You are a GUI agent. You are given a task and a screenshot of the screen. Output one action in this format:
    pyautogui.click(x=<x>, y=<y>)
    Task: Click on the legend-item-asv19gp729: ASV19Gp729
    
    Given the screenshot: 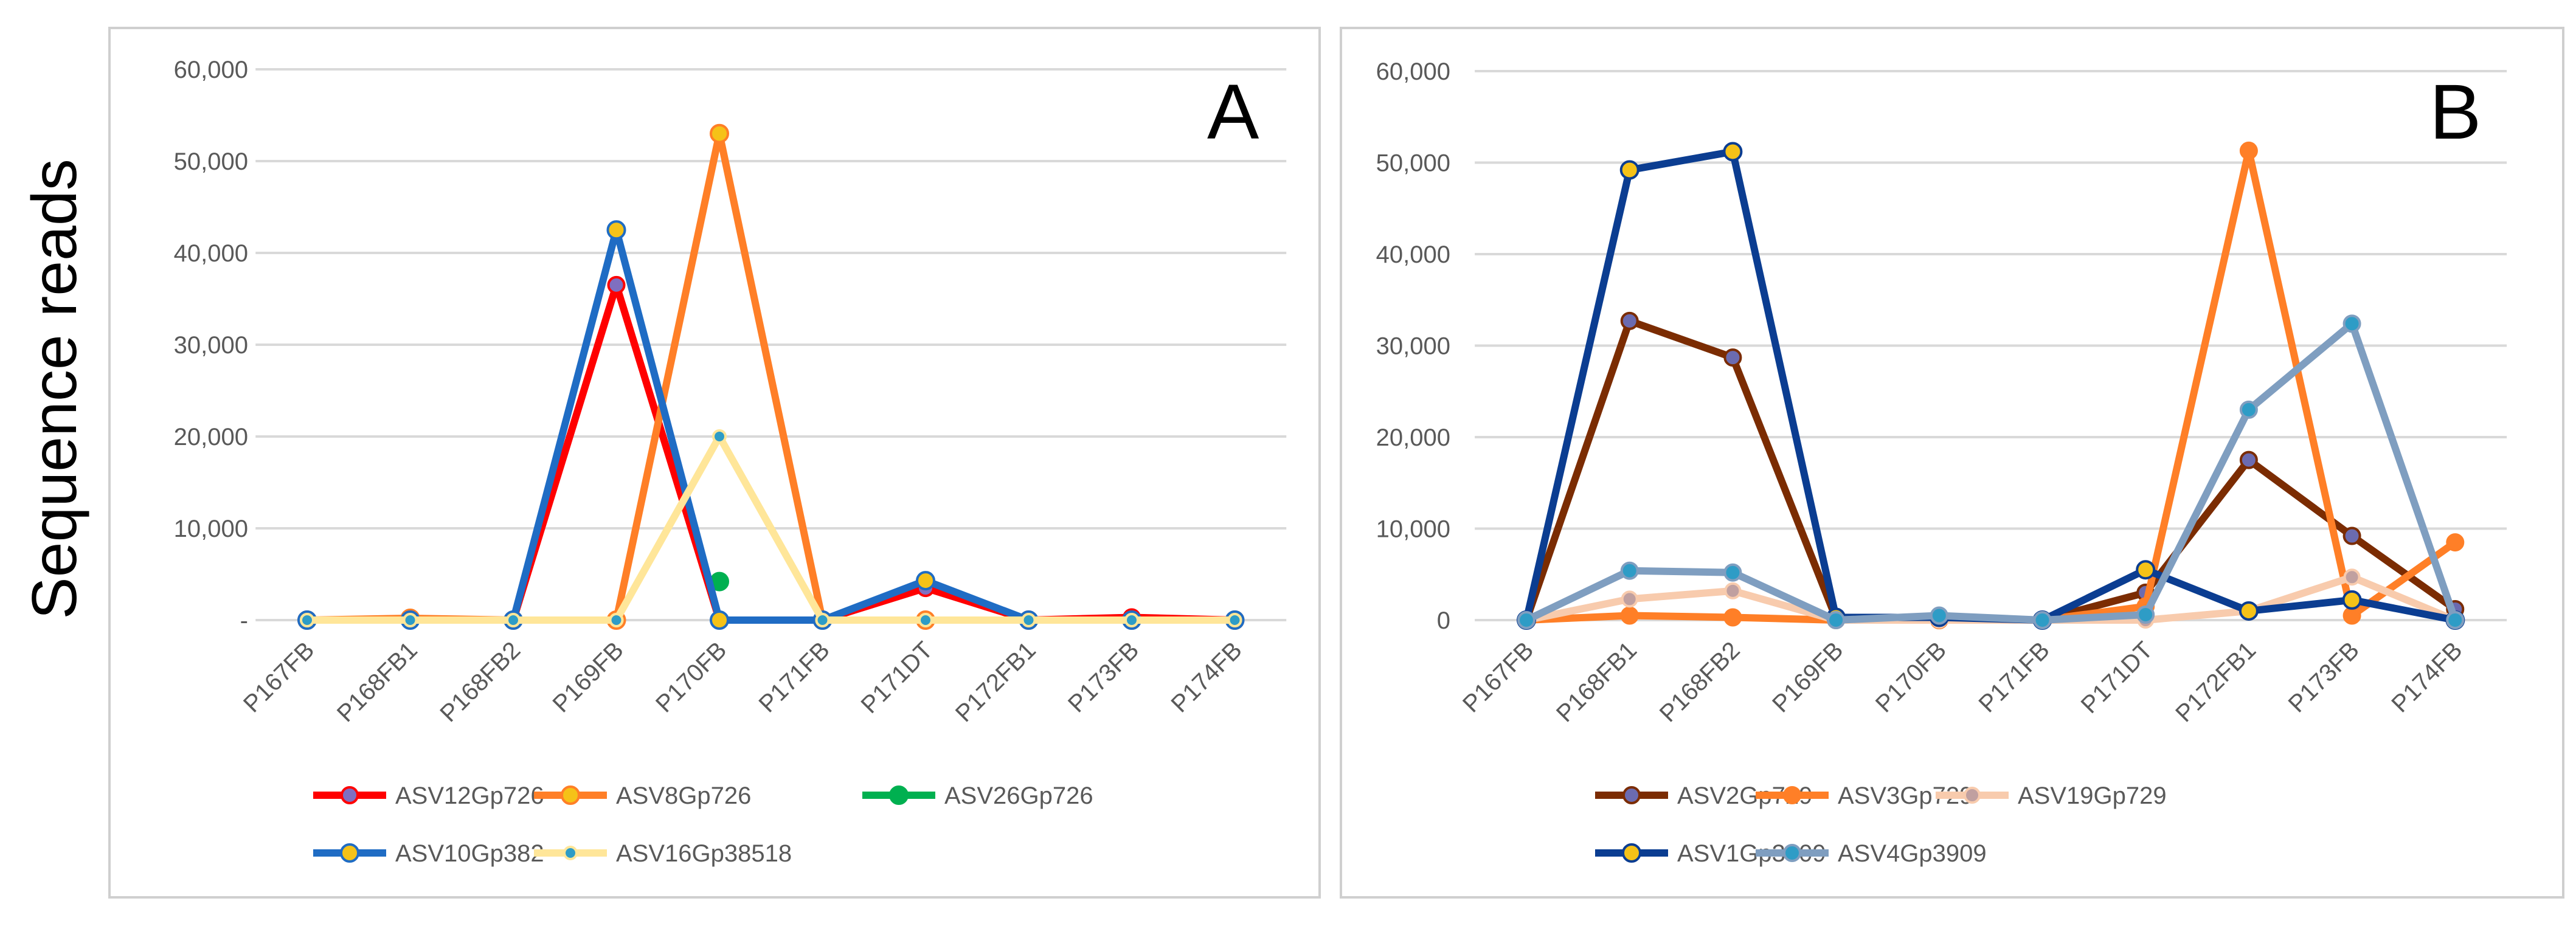 What is the action you would take?
    pyautogui.click(x=2051, y=795)
    